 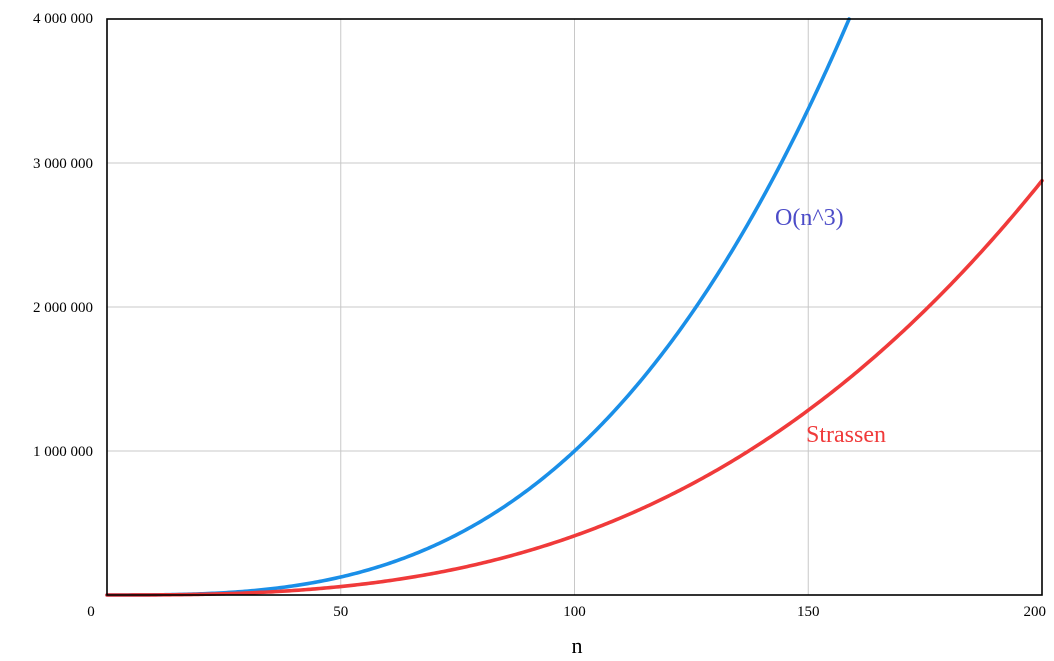 What do you see at coordinates (63, 19) in the screenshot?
I see `y-tick-label: 4 000 000` at bounding box center [63, 19].